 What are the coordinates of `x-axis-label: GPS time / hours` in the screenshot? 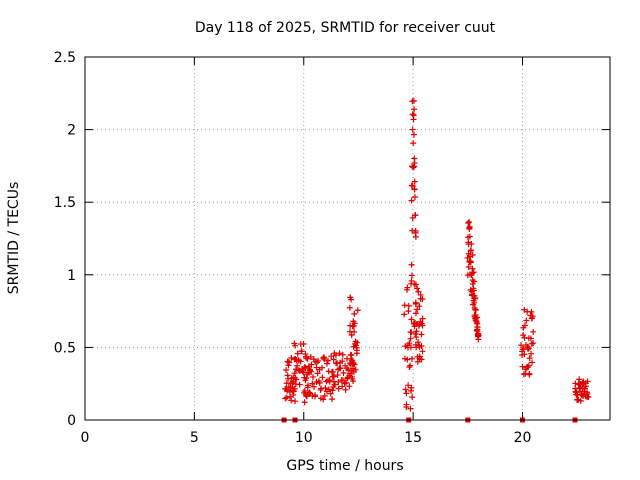 It's located at (344, 466).